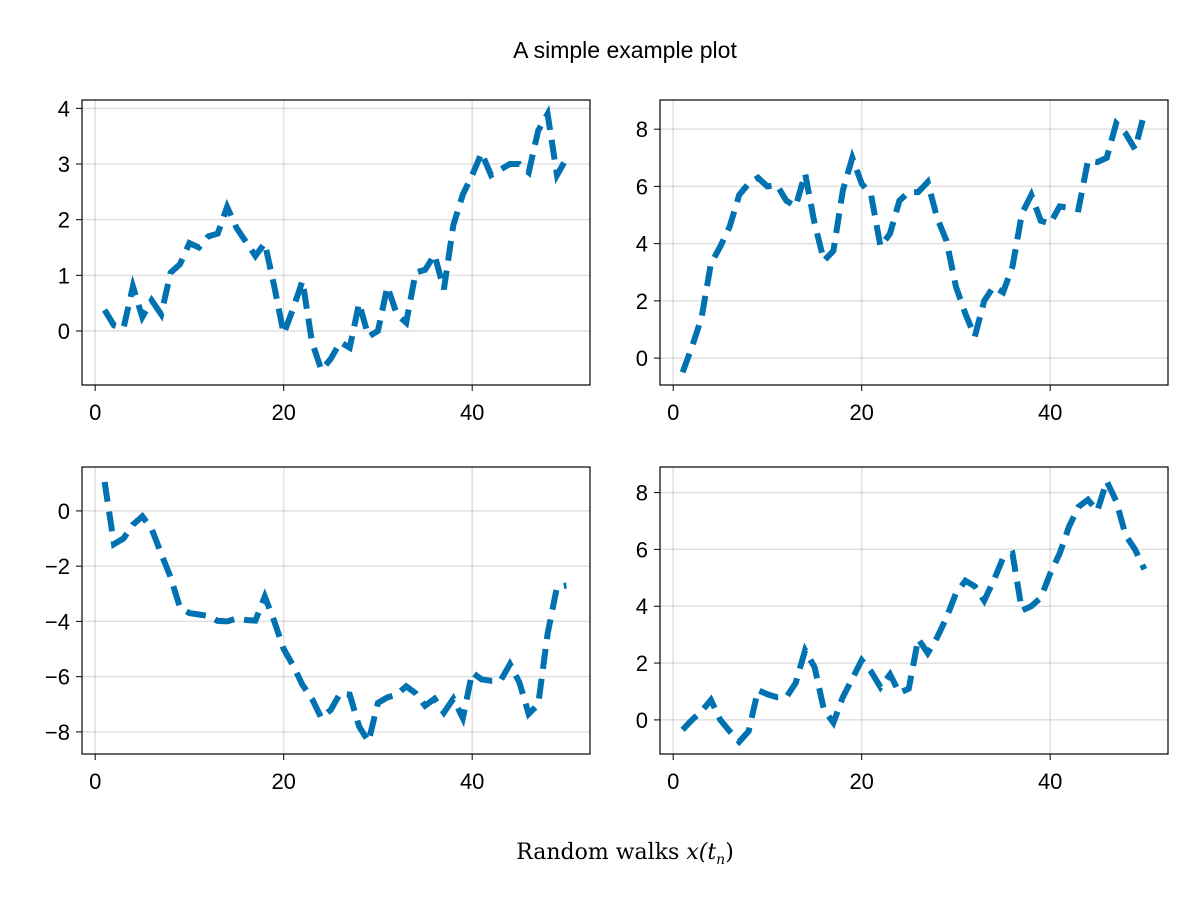  What do you see at coordinates (720, 860) in the screenshot?
I see `x-axis-label-subscript: n` at bounding box center [720, 860].